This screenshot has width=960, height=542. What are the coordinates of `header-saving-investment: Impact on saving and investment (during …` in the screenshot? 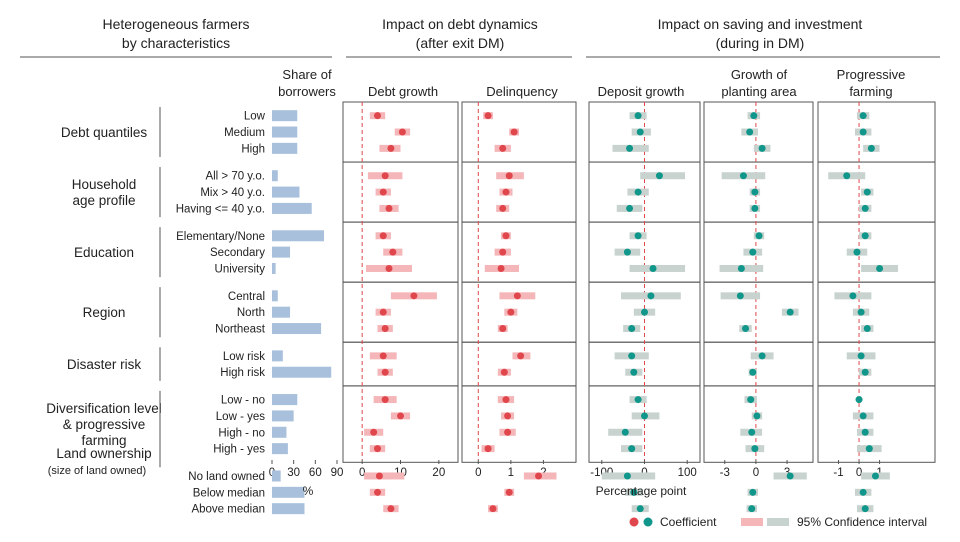 It's located at (763, 37).